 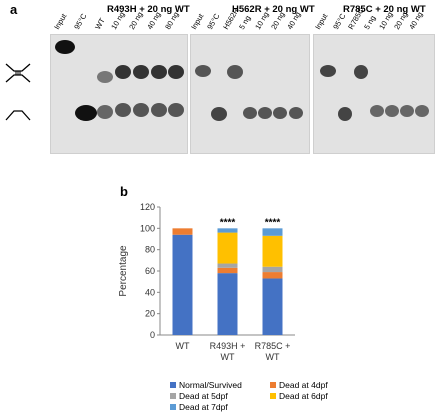 What do you see at coordinates (273, 346) in the screenshot?
I see `x-tick-label: R785C +` at bounding box center [273, 346].